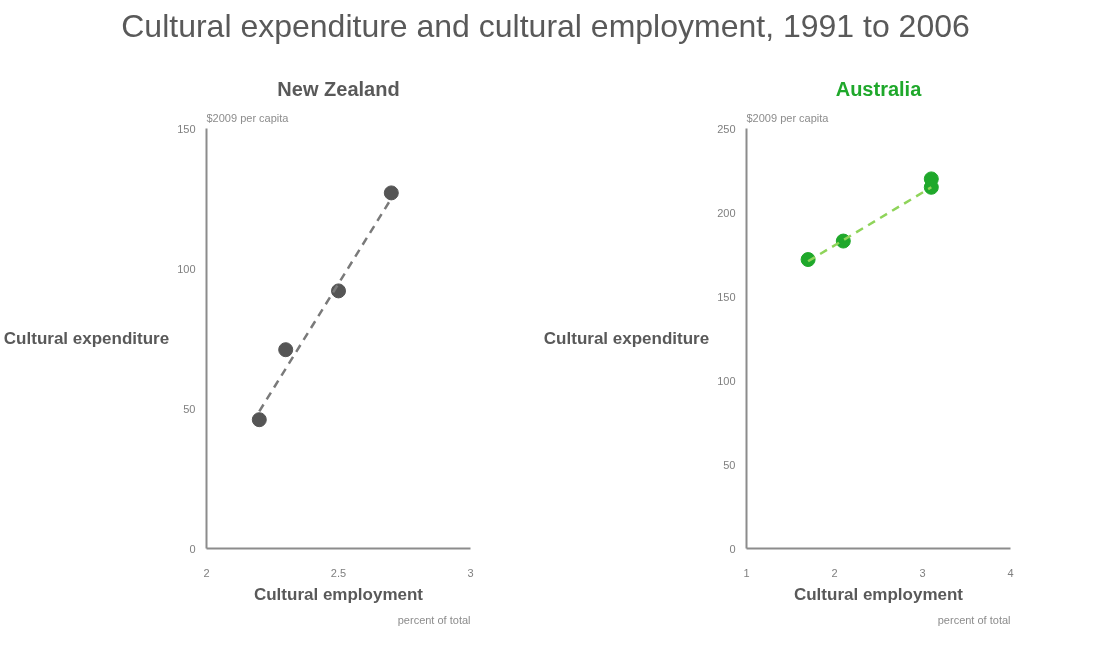 The height and width of the screenshot is (660, 1110). What do you see at coordinates (746, 572) in the screenshot?
I see `x-tick-label: 1` at bounding box center [746, 572].